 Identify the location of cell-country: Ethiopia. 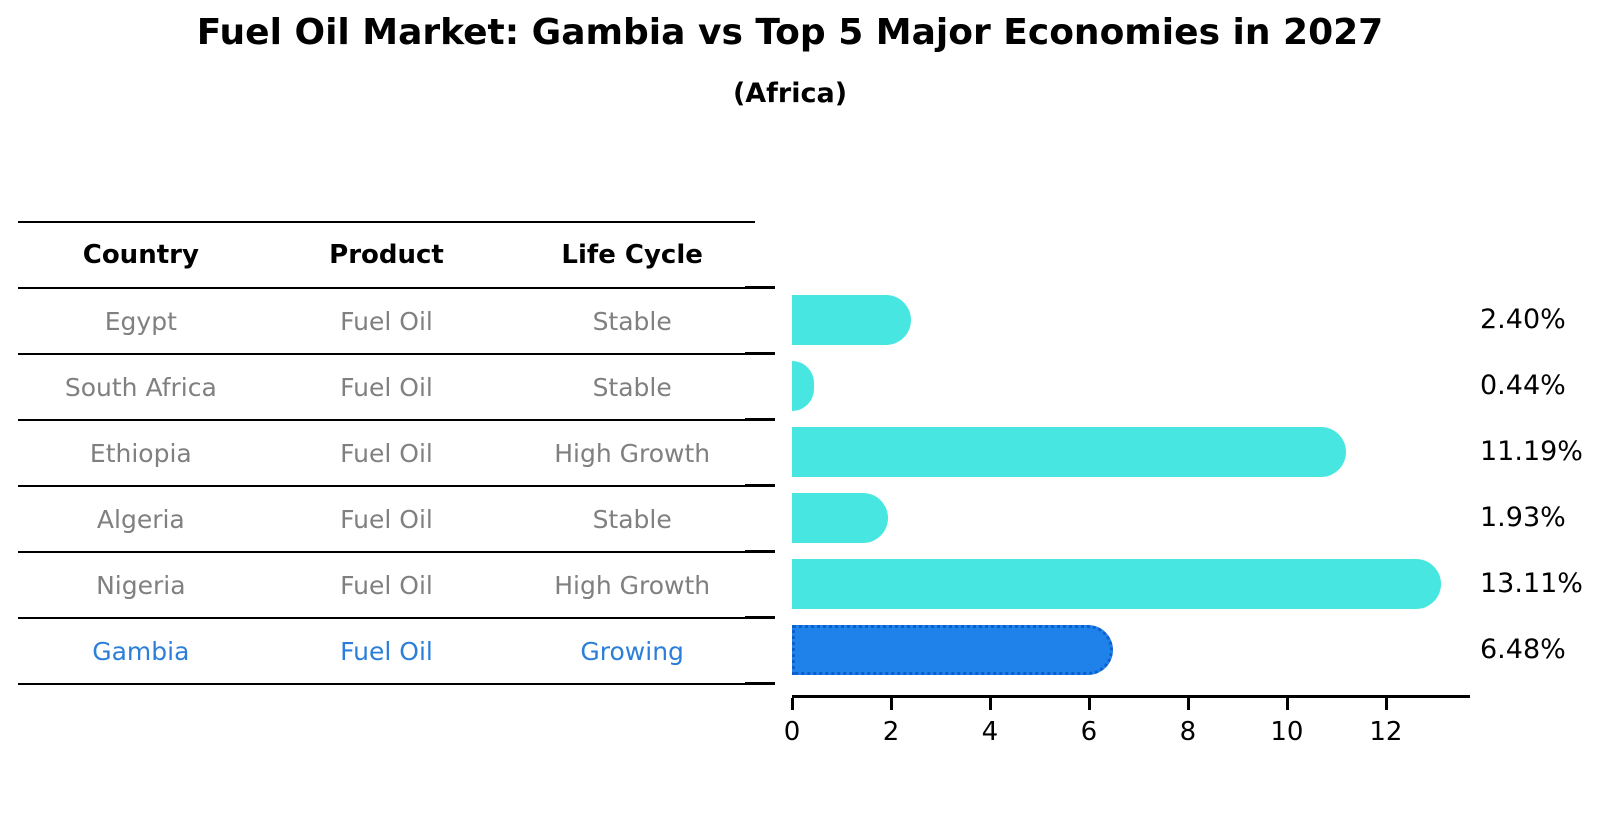
(140, 453).